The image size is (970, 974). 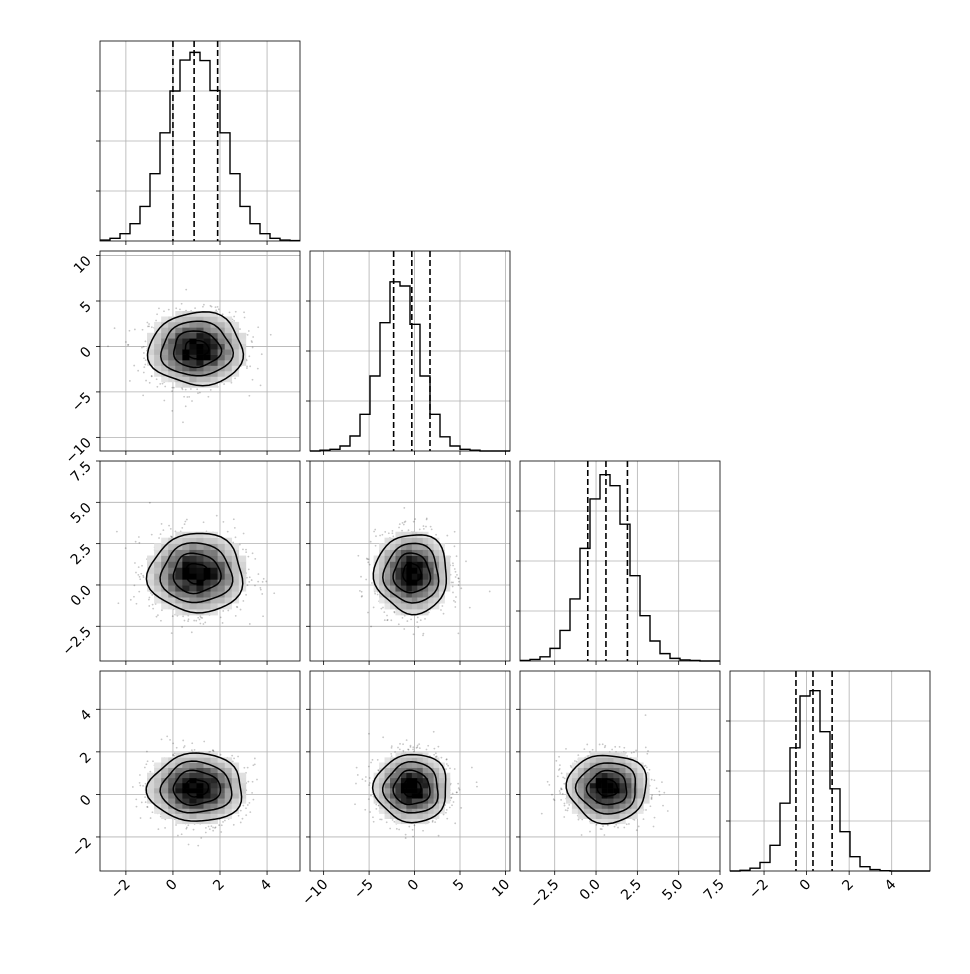 I want to click on y-tick-label-1-1: −5, so click(x=82, y=402).